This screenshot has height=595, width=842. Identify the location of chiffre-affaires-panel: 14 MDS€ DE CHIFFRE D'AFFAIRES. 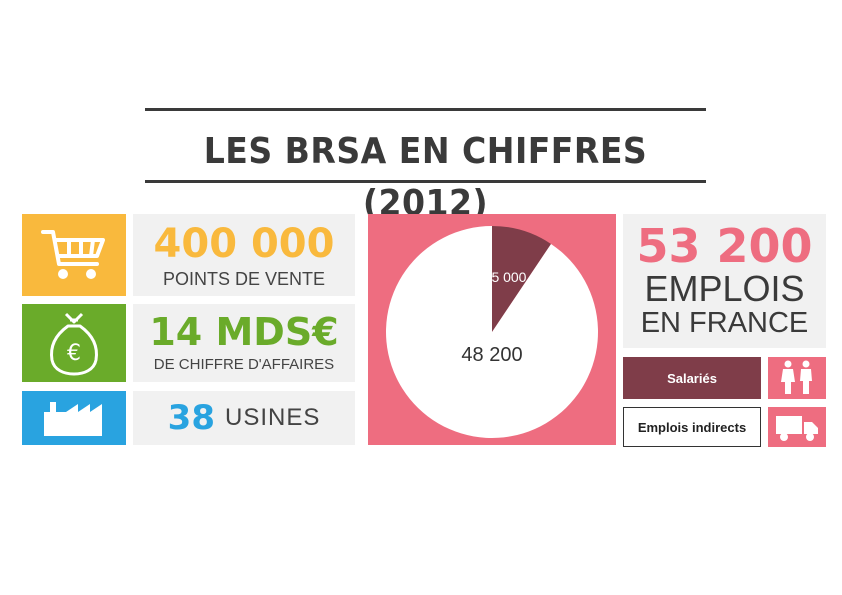
(244, 343).